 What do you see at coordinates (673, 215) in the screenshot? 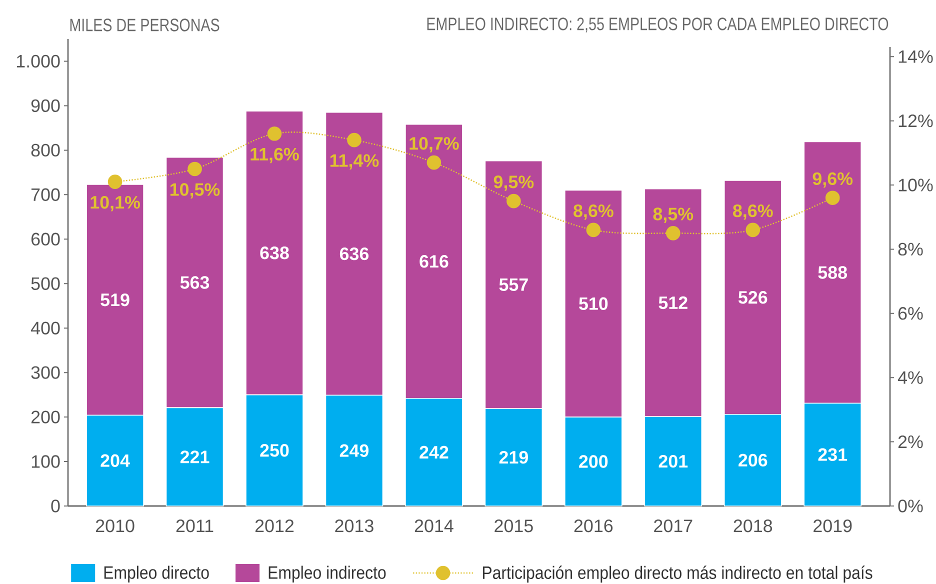
I see `data-label: 8,5%` at bounding box center [673, 215].